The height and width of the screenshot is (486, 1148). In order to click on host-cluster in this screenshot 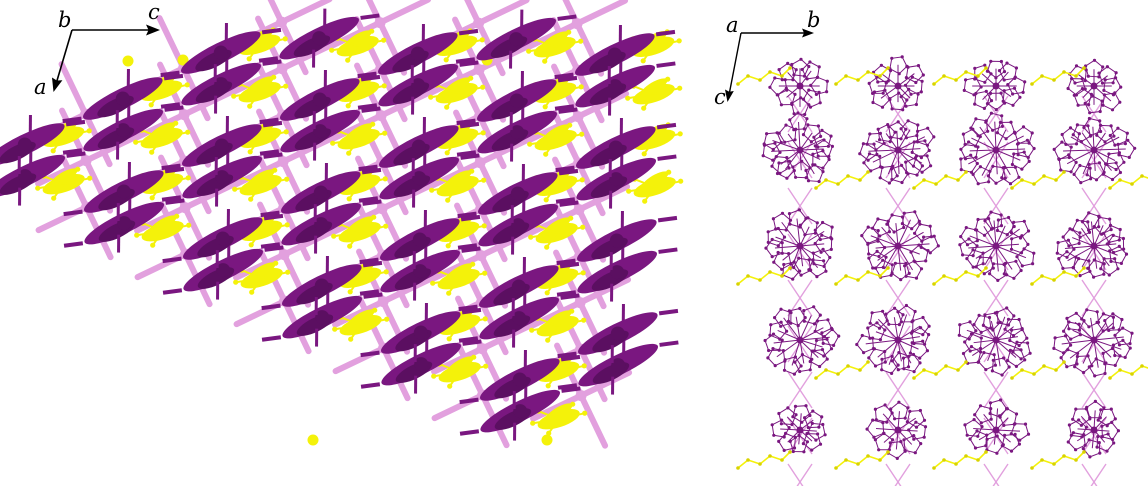, I will do `click(896, 83)`.